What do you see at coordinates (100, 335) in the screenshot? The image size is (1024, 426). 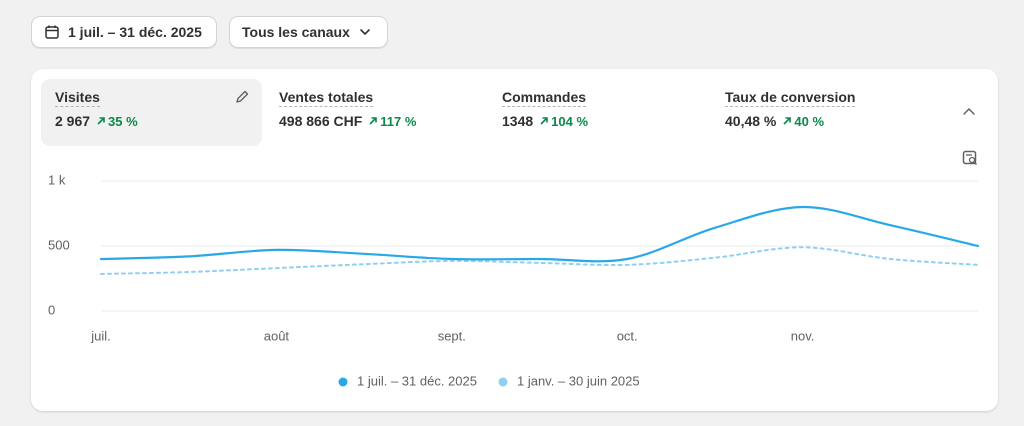 I see `x-tick-label: juil.` at bounding box center [100, 335].